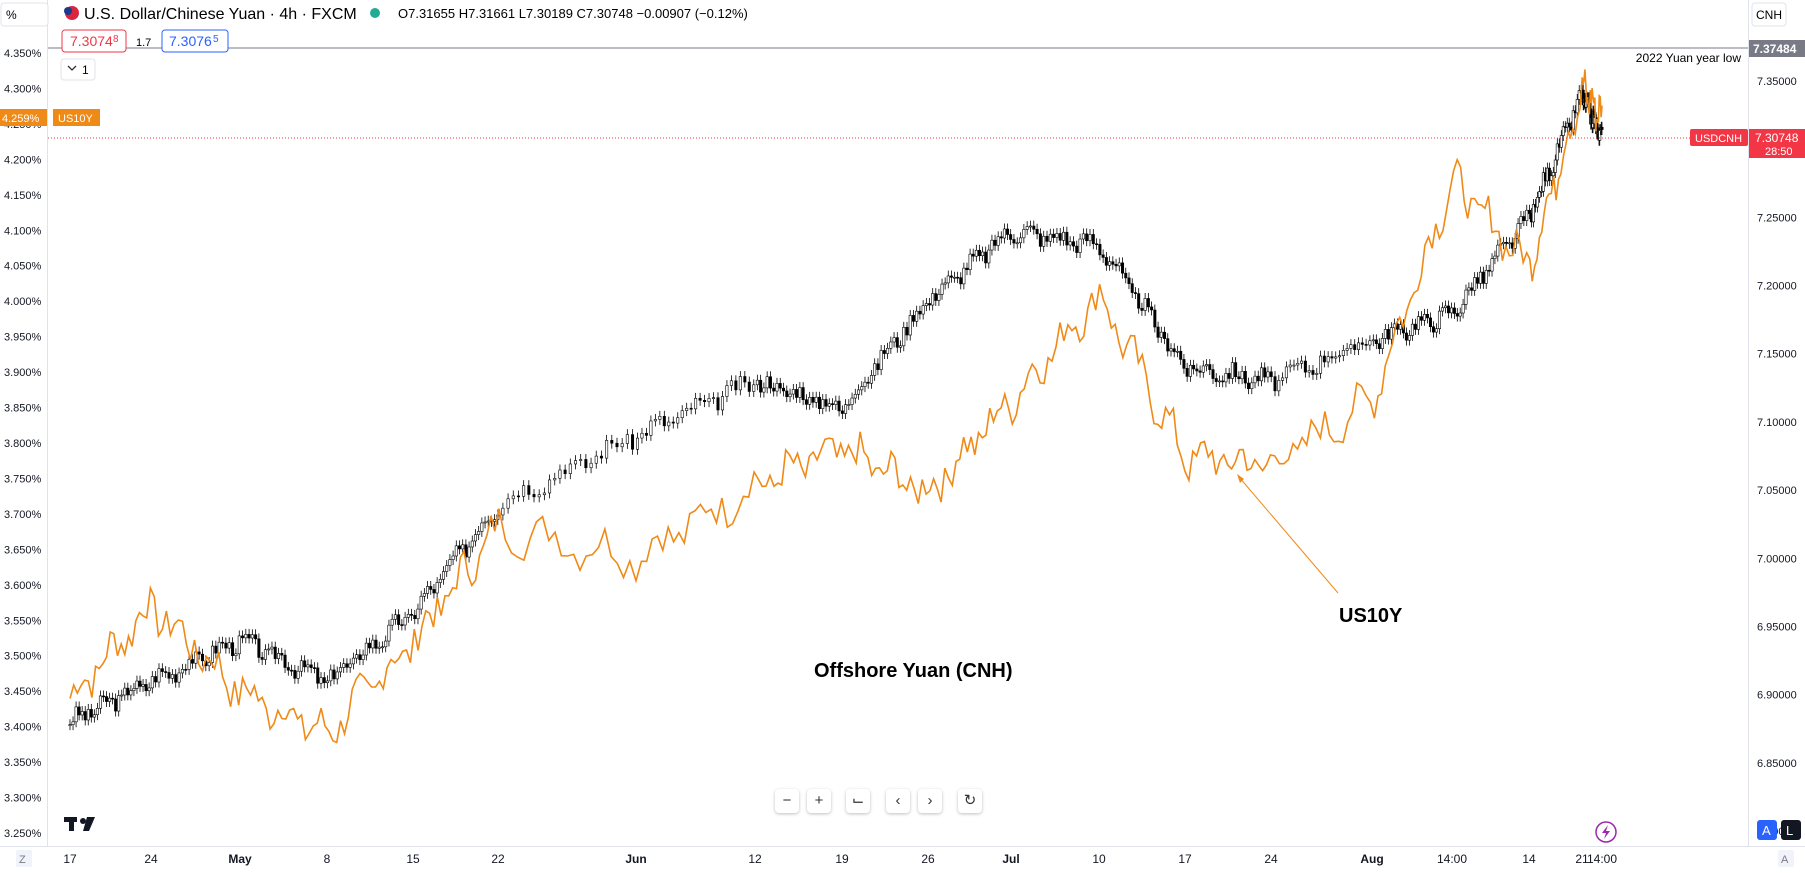 The image size is (1805, 873). I want to click on corner-label: A, so click(1785, 860).